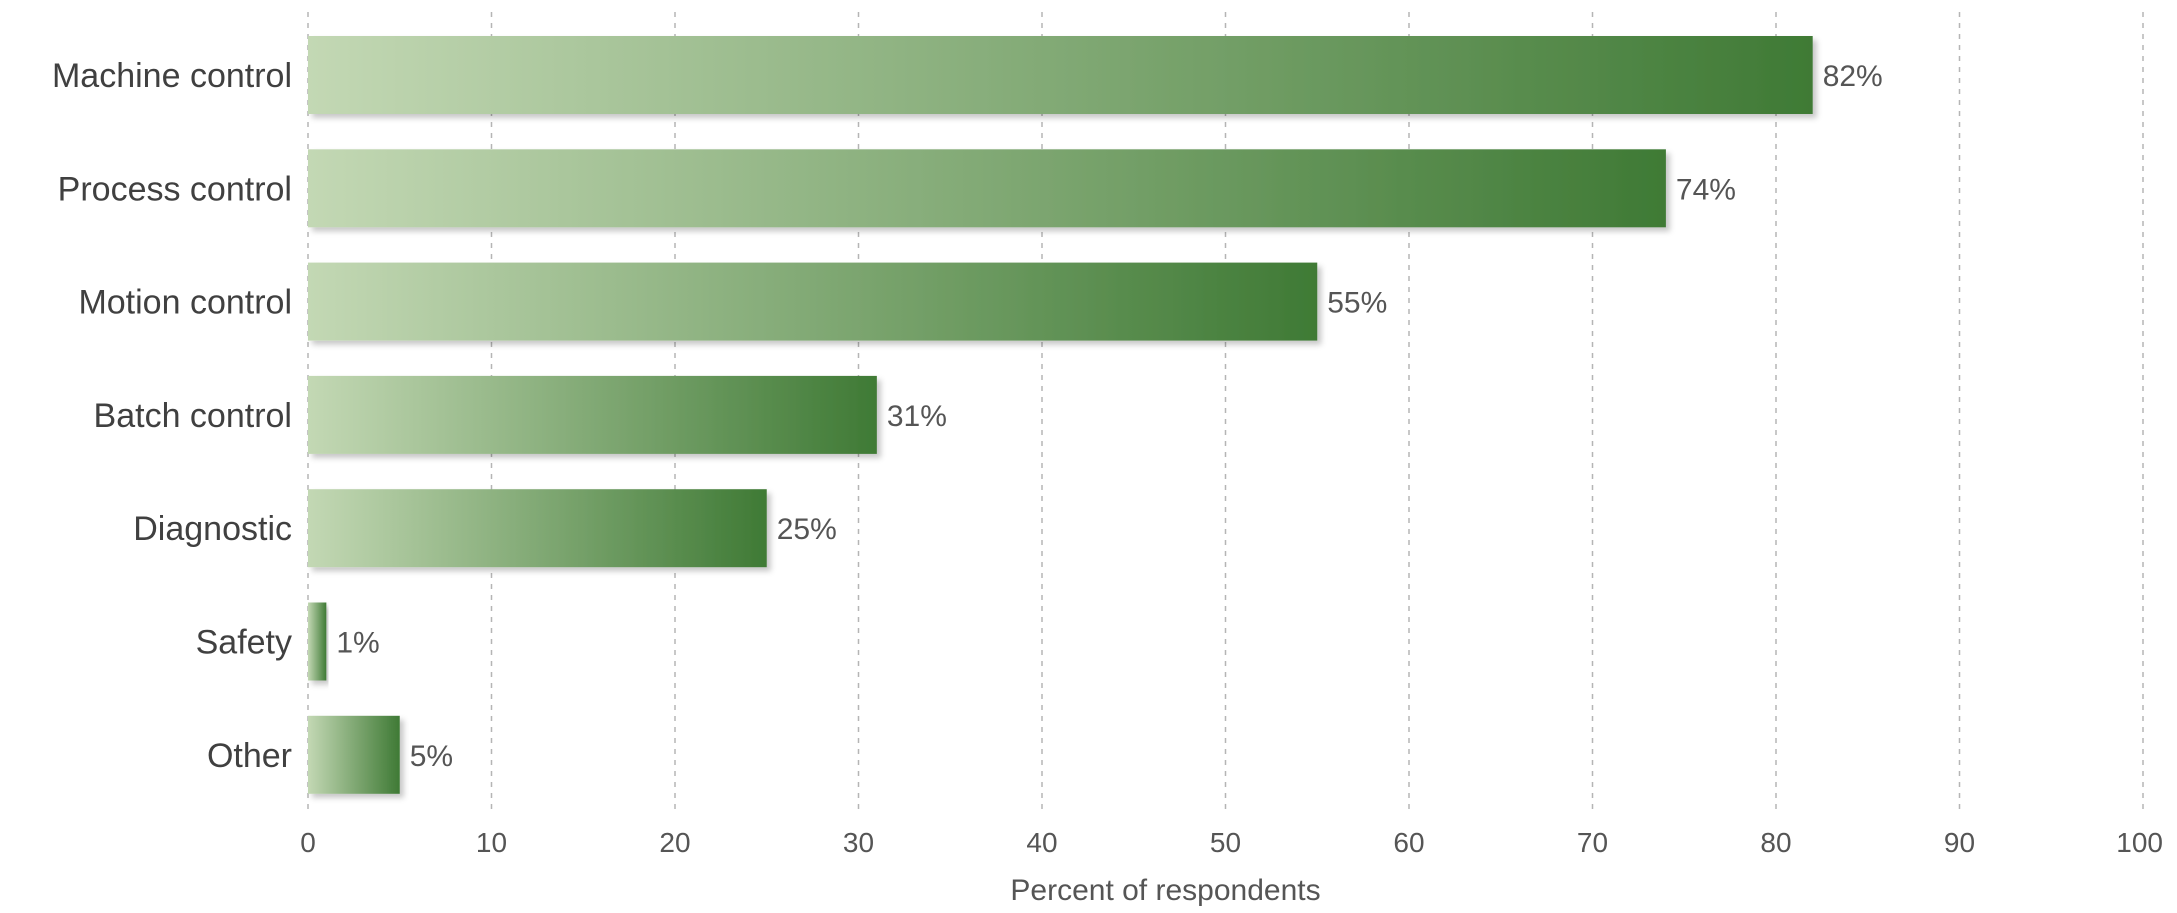  Describe the element at coordinates (491, 842) in the screenshot. I see `x-tick-label: 10` at that location.